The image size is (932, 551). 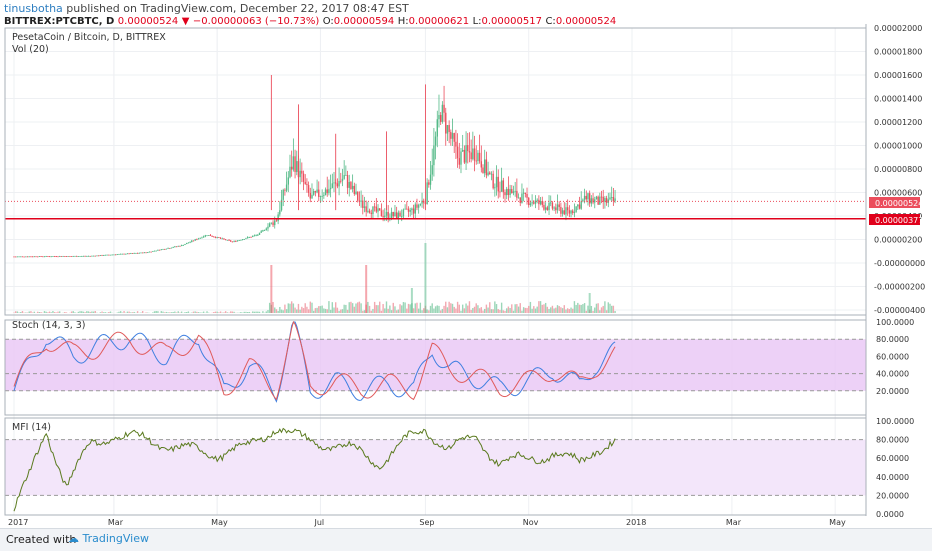 What do you see at coordinates (892, 495) in the screenshot?
I see `mfi-y-tick: 20.0000` at bounding box center [892, 495].